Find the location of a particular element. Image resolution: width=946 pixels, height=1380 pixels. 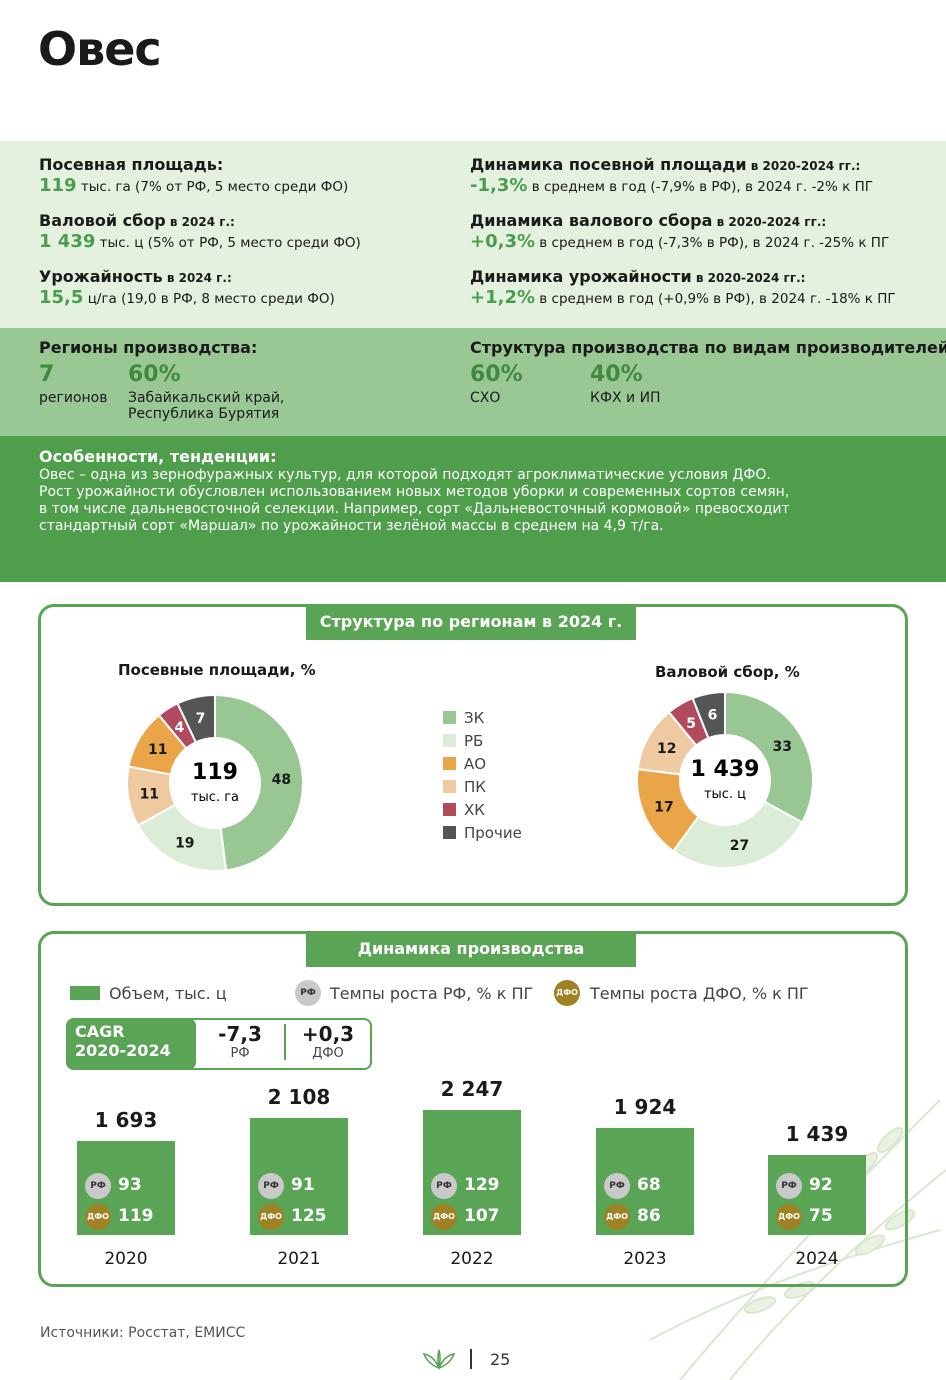

cagr-divider is located at coordinates (285, 1042).